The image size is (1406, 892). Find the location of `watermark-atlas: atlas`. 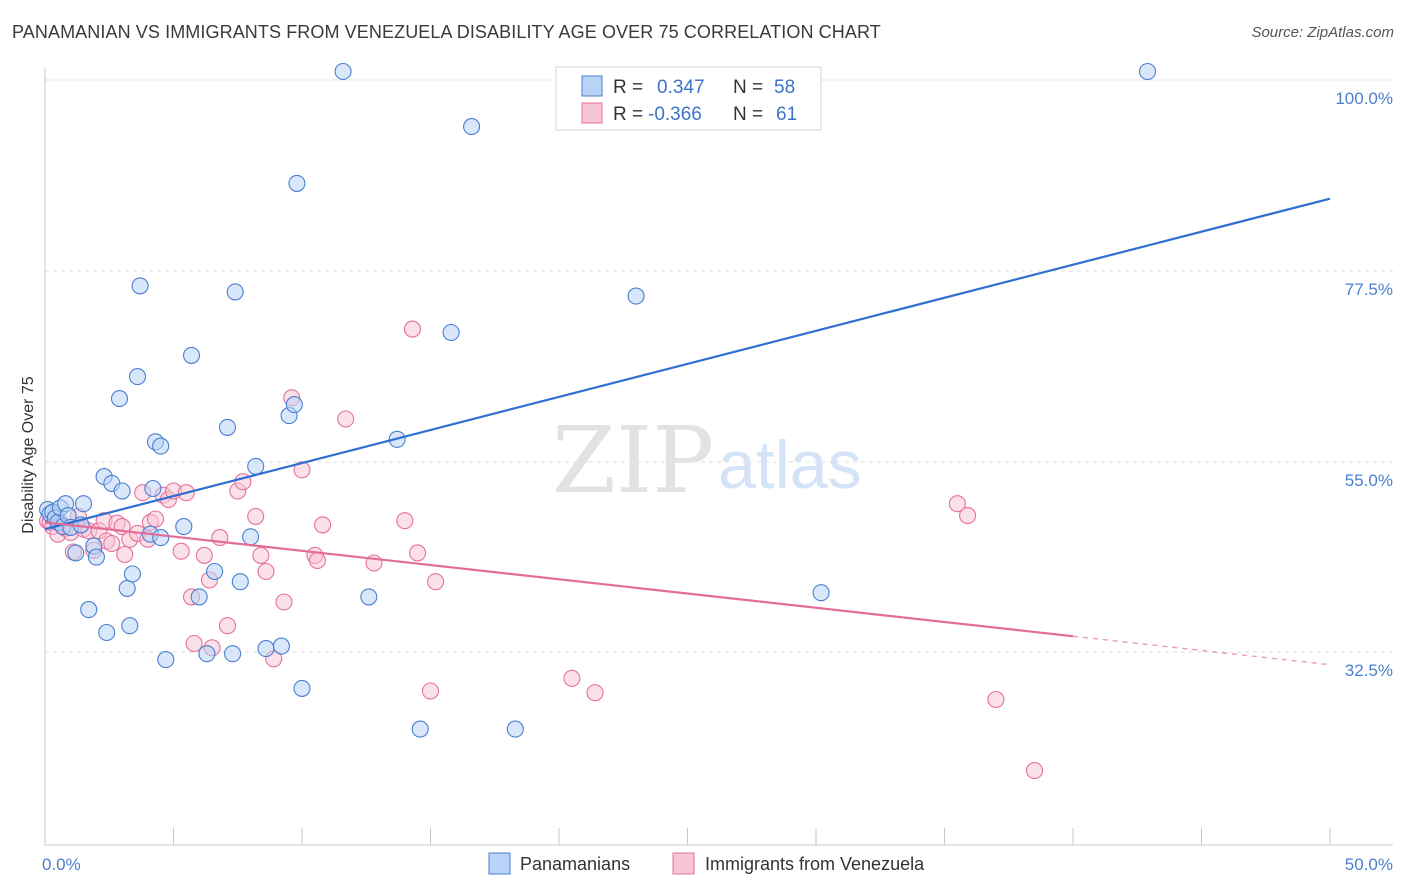

watermark-atlas: atlas is located at coordinates (790, 465).